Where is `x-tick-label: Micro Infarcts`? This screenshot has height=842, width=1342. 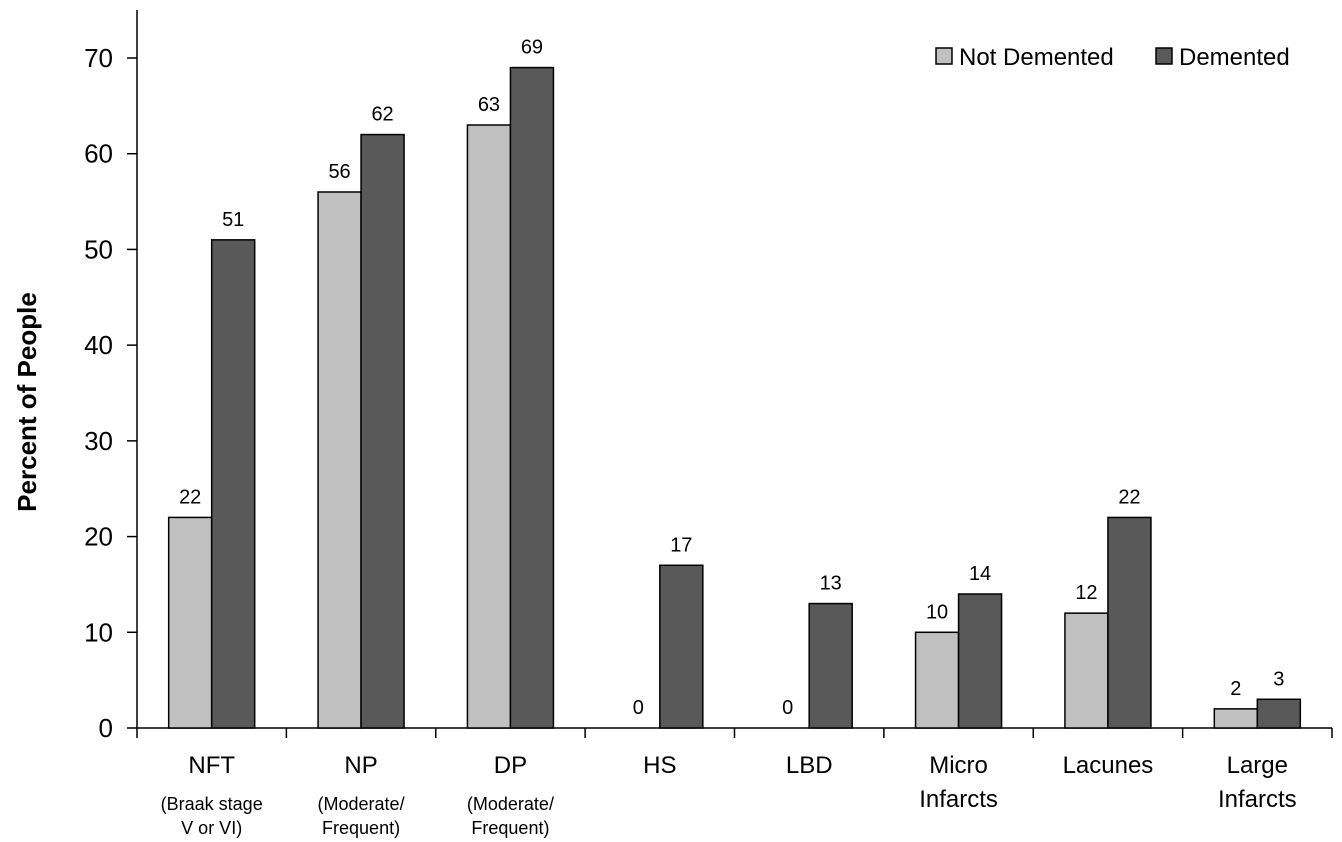
x-tick-label: Micro Infarcts is located at coordinates (958, 782).